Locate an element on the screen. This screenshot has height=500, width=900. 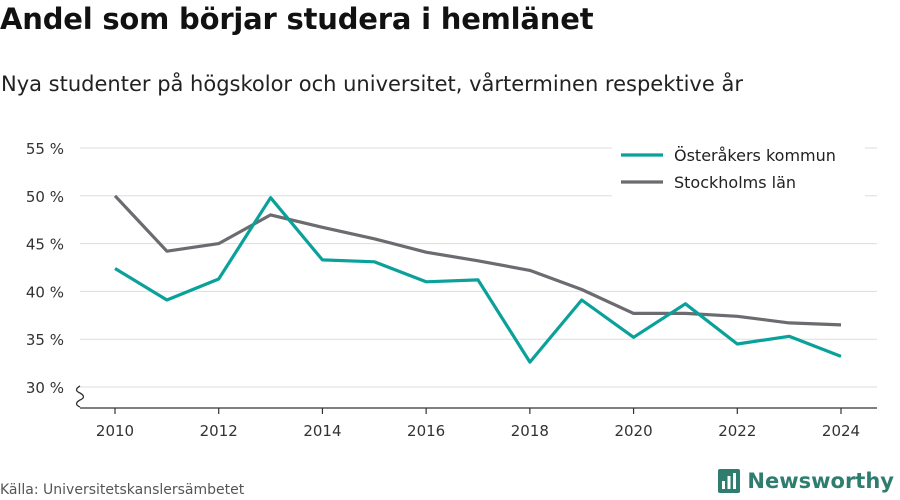
y-tick-label: 30 % is located at coordinates (45, 388).